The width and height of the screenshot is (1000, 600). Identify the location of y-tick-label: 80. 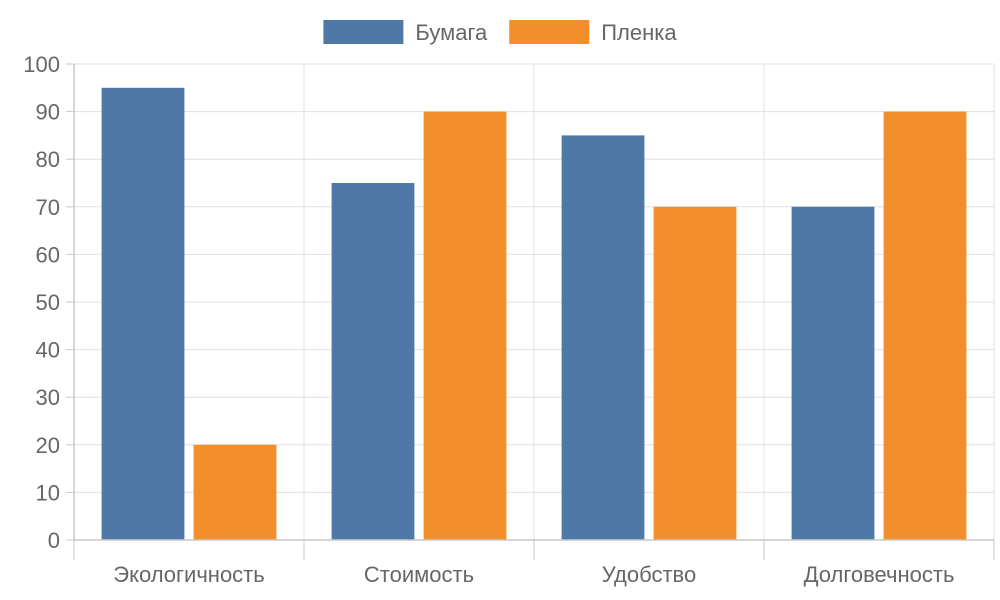
(48, 159).